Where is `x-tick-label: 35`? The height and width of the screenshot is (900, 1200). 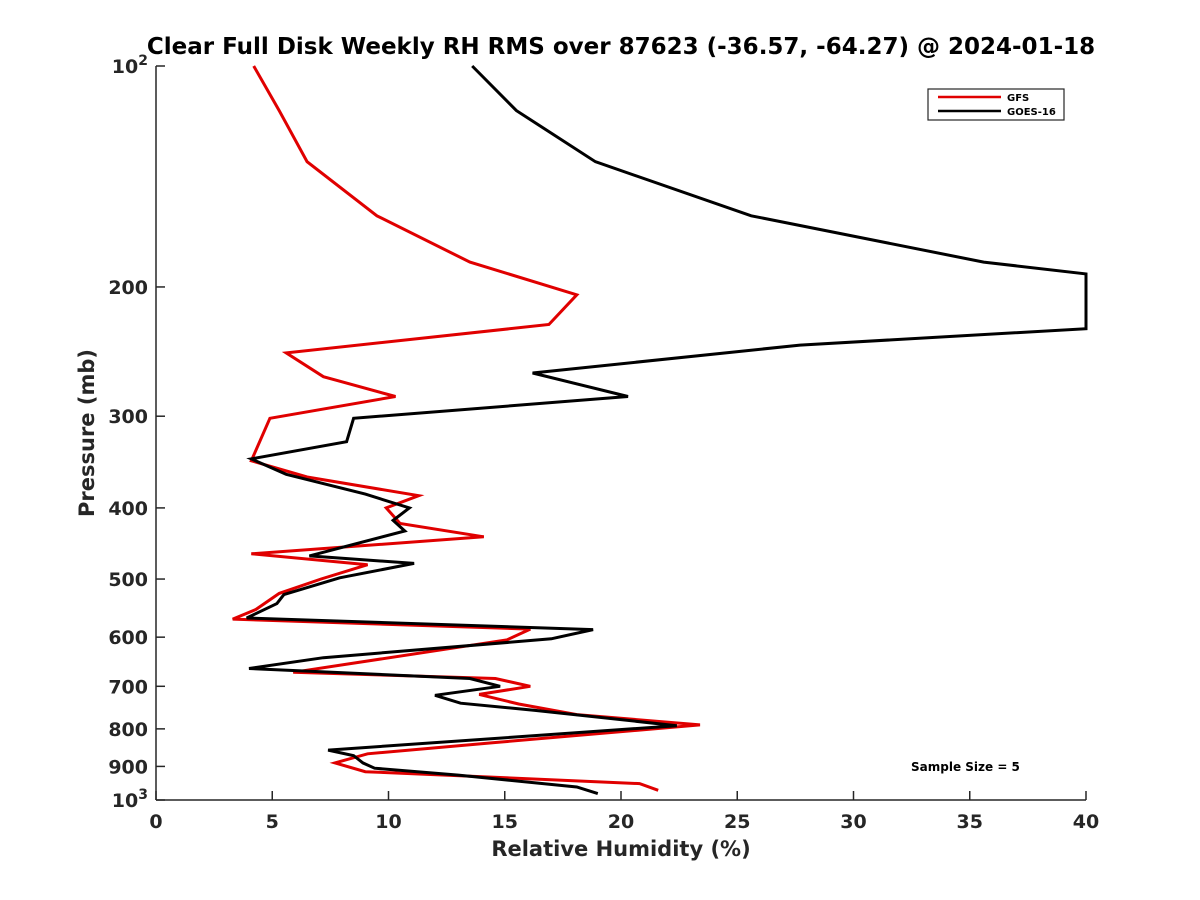
x-tick-label: 35 is located at coordinates (970, 822).